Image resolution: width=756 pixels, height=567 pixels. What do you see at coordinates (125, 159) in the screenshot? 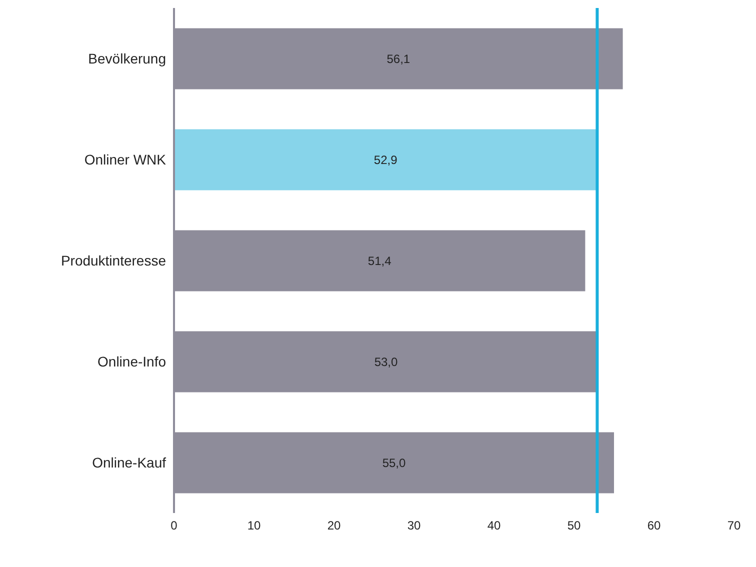
I see `y-tick-label: Onliner WNK` at bounding box center [125, 159].